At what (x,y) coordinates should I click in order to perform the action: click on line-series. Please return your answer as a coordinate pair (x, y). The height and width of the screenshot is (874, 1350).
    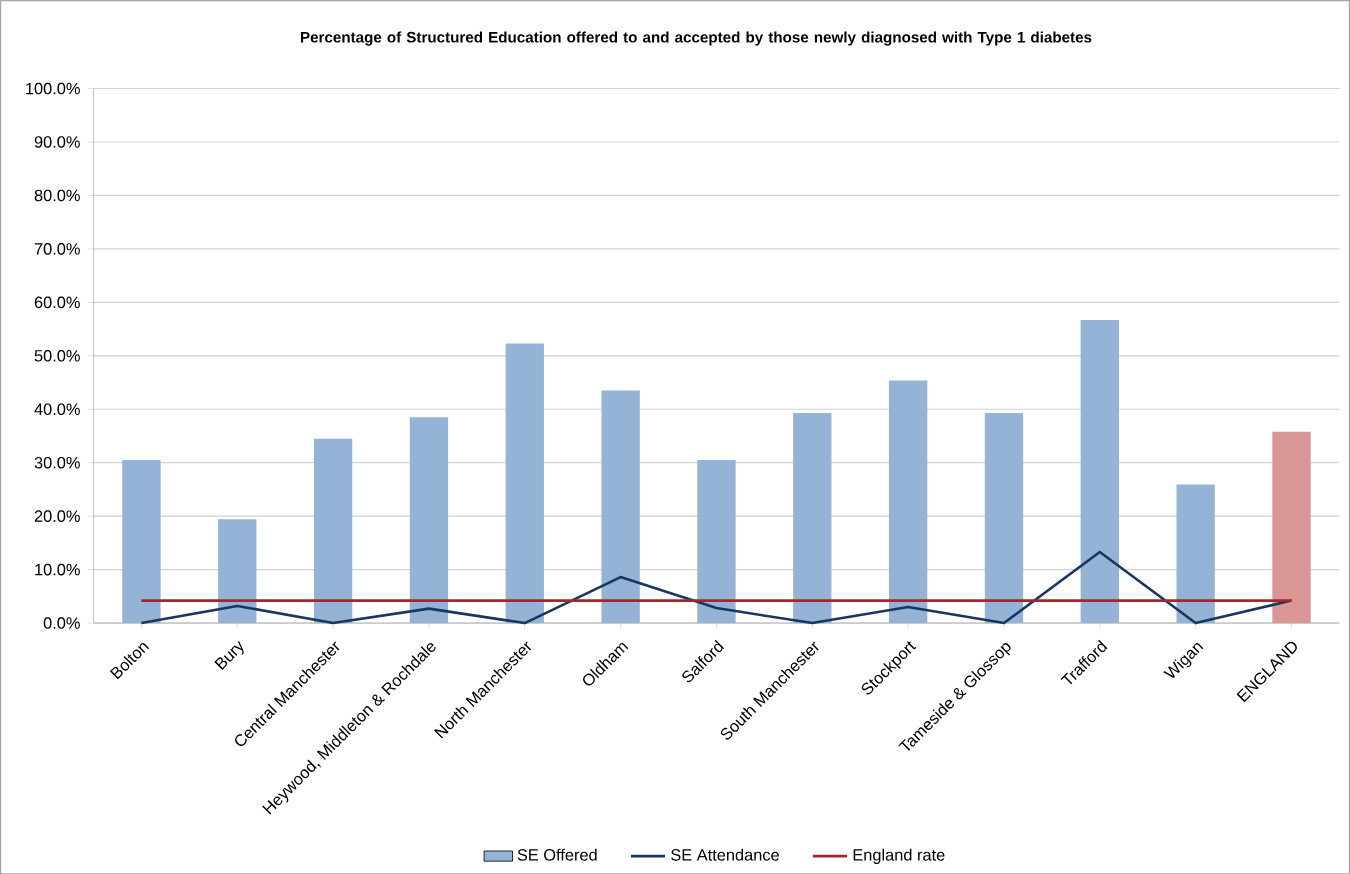
    Looking at the image, I should click on (716, 587).